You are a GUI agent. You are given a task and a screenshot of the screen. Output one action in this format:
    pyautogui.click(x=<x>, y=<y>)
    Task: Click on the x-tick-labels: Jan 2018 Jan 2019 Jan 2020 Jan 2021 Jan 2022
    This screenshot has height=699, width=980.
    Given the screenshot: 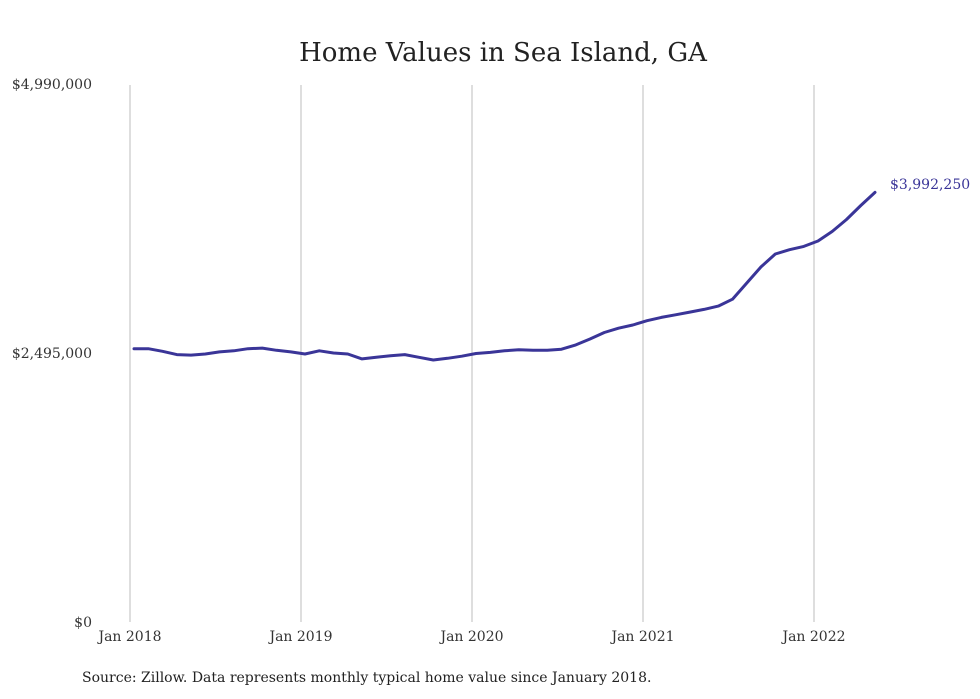 What is the action you would take?
    pyautogui.click(x=470, y=637)
    